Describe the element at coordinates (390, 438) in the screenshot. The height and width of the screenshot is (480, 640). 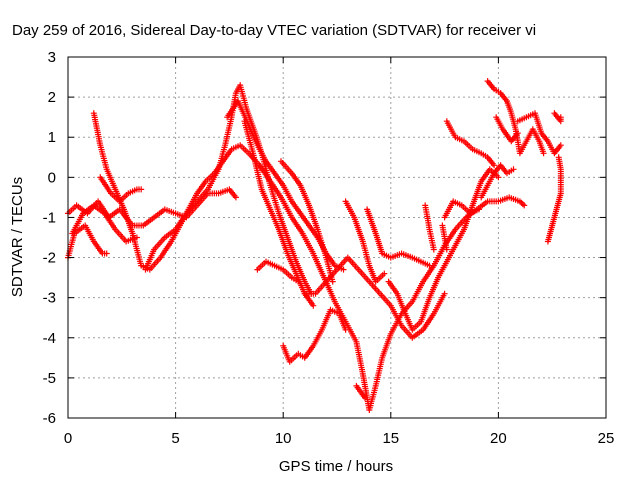
I see `x-tick-label: 15` at that location.